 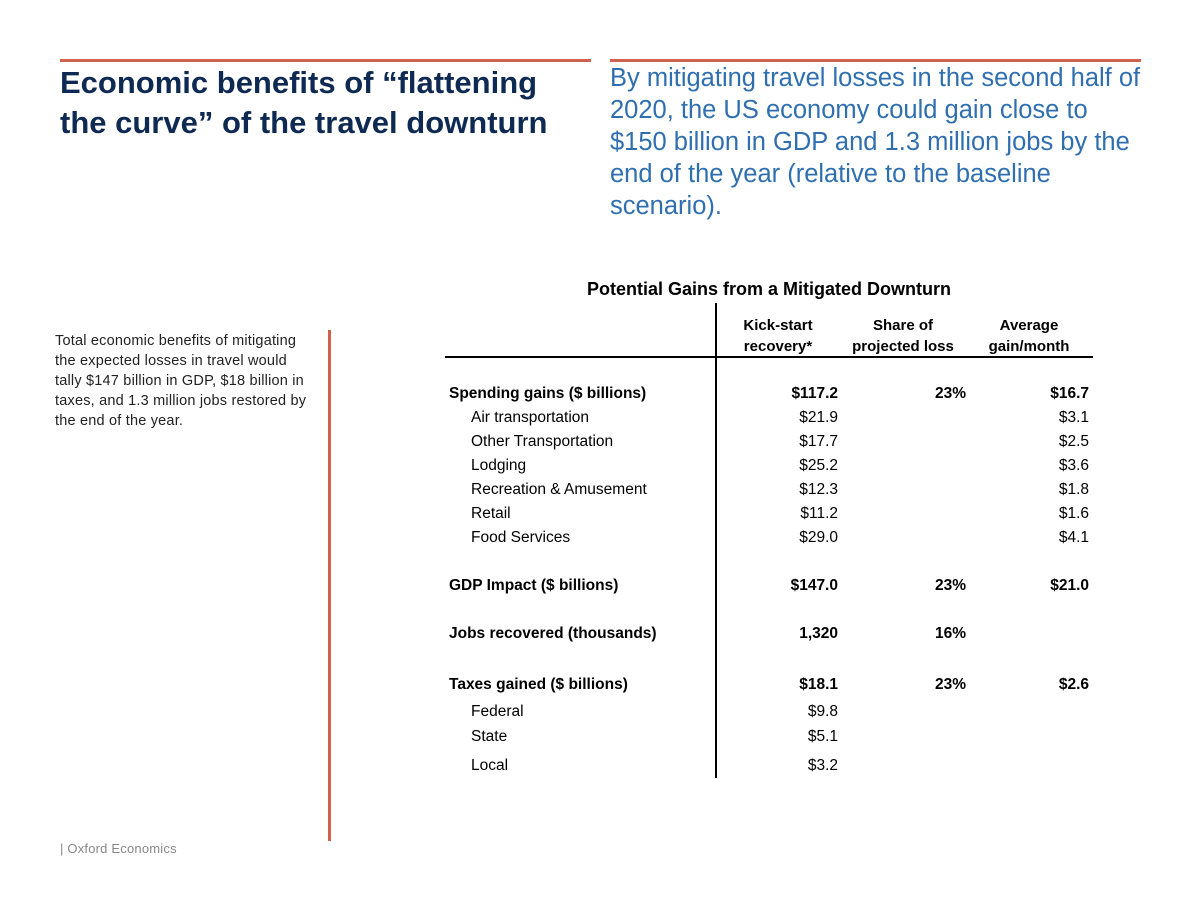 I want to click on table-row: State $5.1, so click(x=769, y=739).